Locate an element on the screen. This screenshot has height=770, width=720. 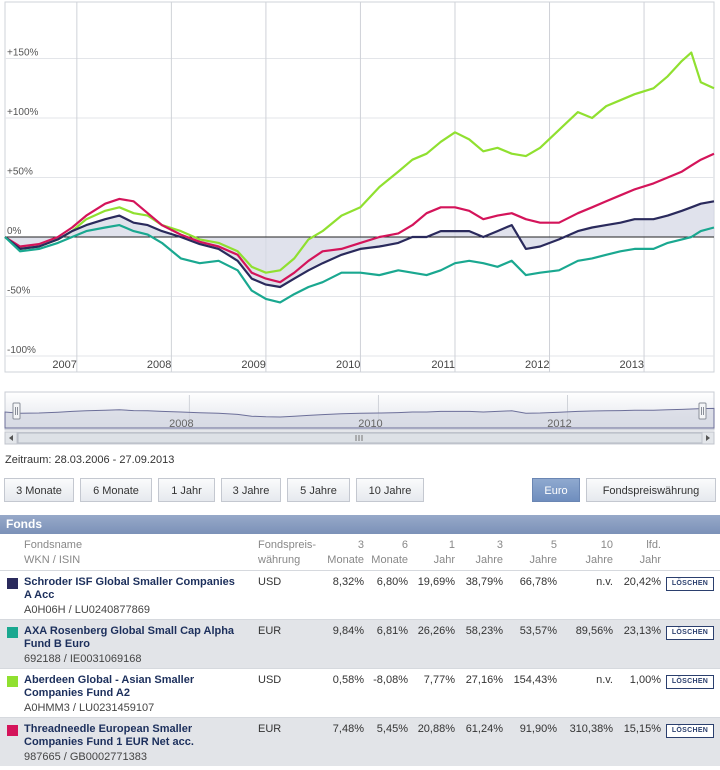
perf-5y: 66,78% is located at coordinates (538, 582).